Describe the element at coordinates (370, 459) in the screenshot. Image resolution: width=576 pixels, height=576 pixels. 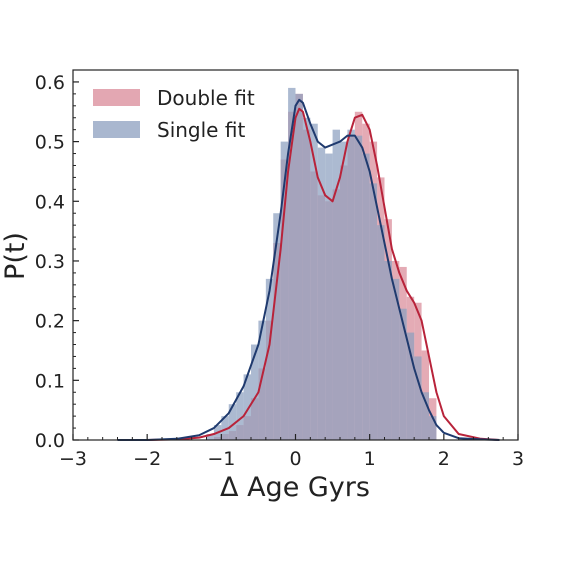
I see `x-tick-label: 1` at that location.